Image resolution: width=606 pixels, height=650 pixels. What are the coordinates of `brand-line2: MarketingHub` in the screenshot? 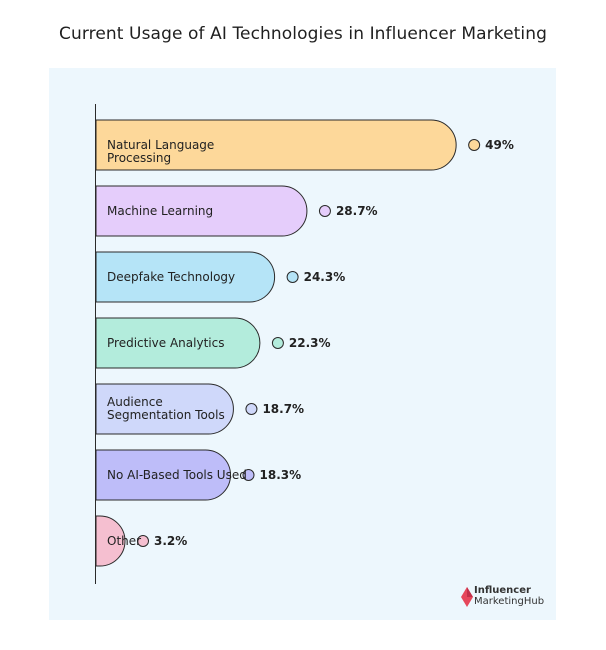 It's located at (509, 601).